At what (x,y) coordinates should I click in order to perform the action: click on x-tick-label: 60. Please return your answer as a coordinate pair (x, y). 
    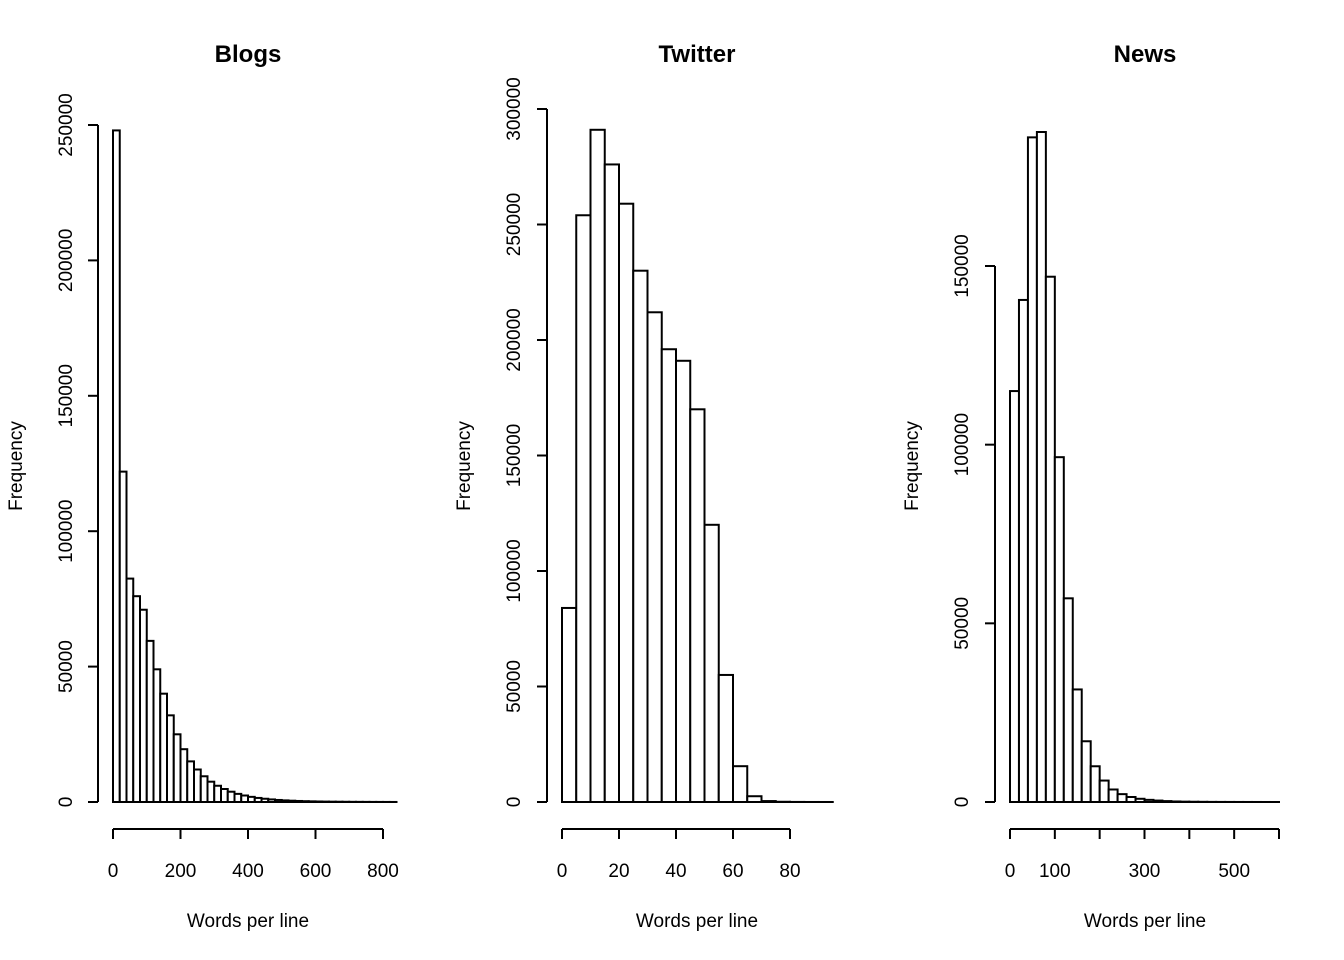
    Looking at the image, I should click on (732, 871).